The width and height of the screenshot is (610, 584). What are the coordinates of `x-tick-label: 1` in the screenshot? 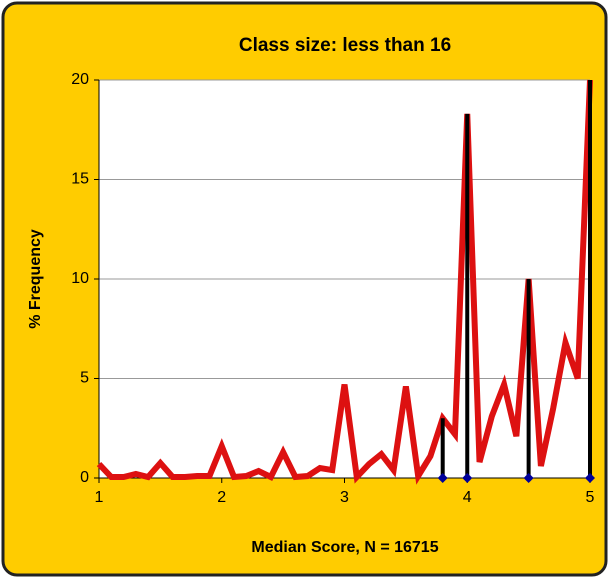 It's located at (99, 497).